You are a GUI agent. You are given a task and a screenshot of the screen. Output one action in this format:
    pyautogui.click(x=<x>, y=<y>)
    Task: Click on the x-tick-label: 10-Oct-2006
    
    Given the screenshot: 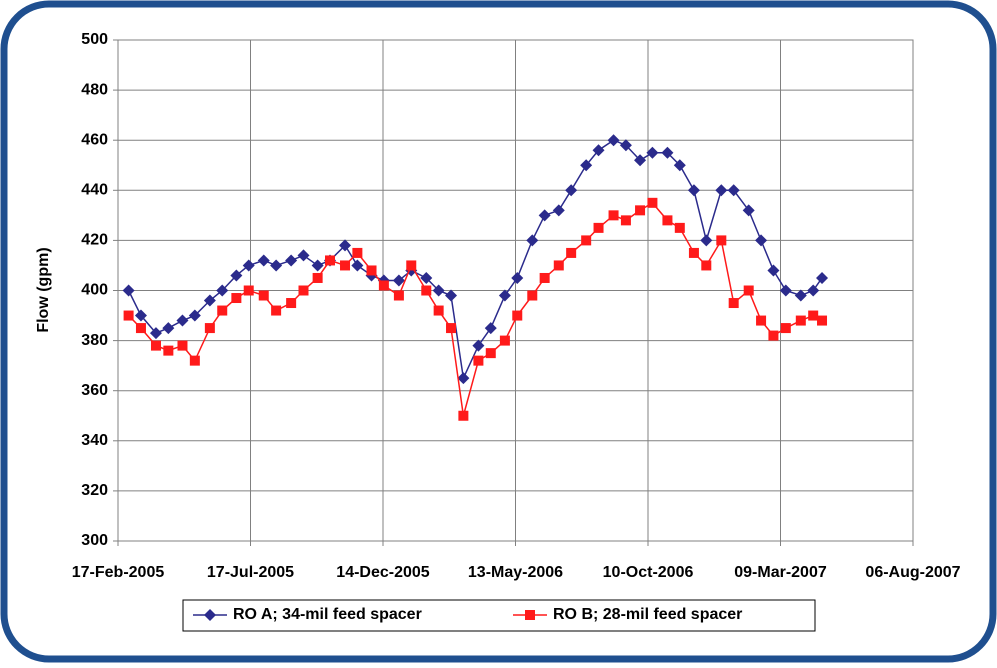 What is the action you would take?
    pyautogui.click(x=648, y=572)
    